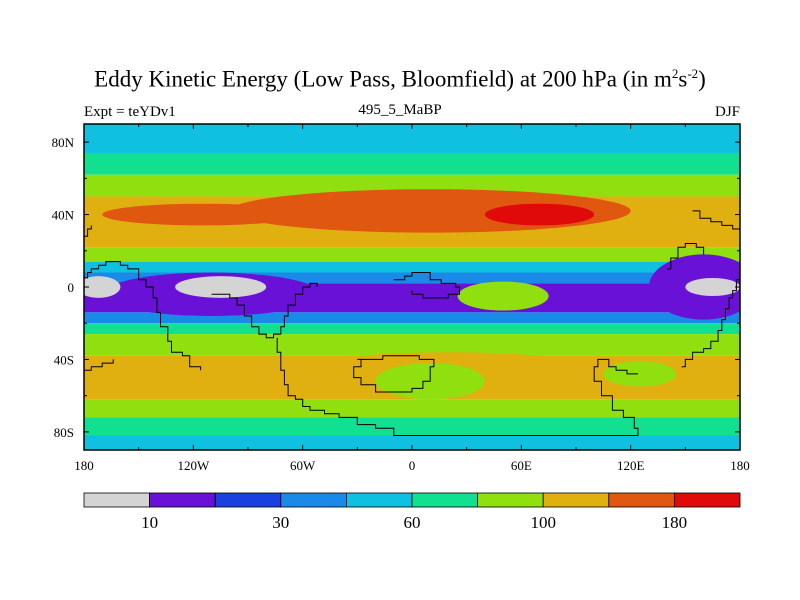  What do you see at coordinates (280, 522) in the screenshot?
I see `colorbar-label-1: 30` at bounding box center [280, 522].